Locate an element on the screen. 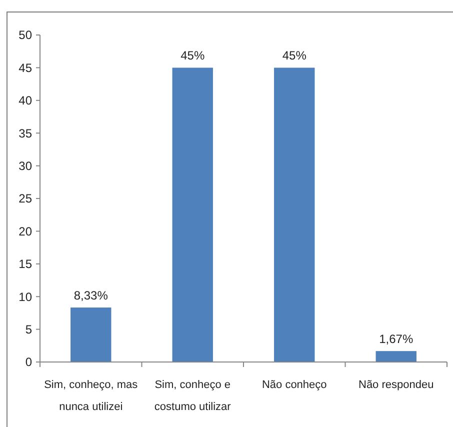 This screenshot has height=427, width=453. y-tick-label: 30 is located at coordinates (25, 166).